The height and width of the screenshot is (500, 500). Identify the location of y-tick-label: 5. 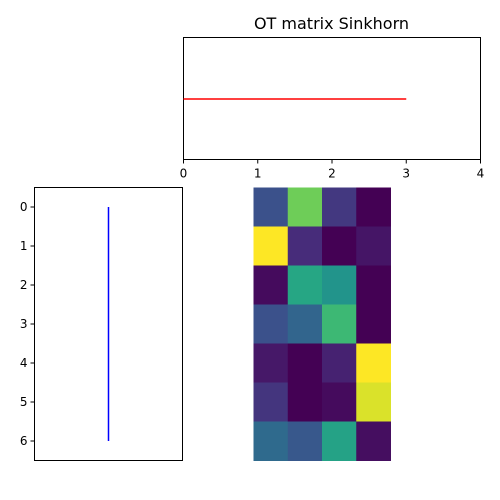
(24, 402).